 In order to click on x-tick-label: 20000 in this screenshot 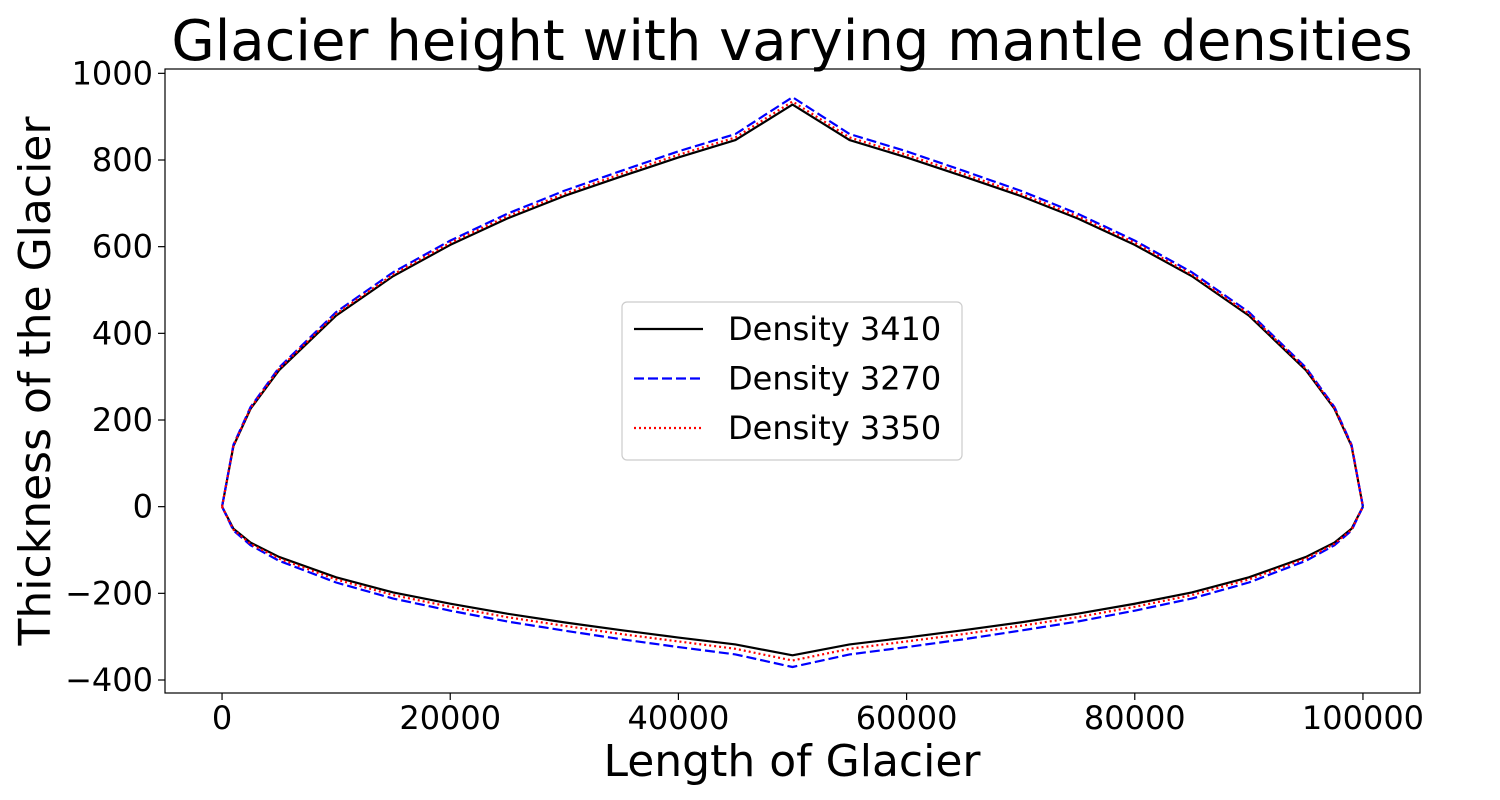, I will do `click(450, 718)`.